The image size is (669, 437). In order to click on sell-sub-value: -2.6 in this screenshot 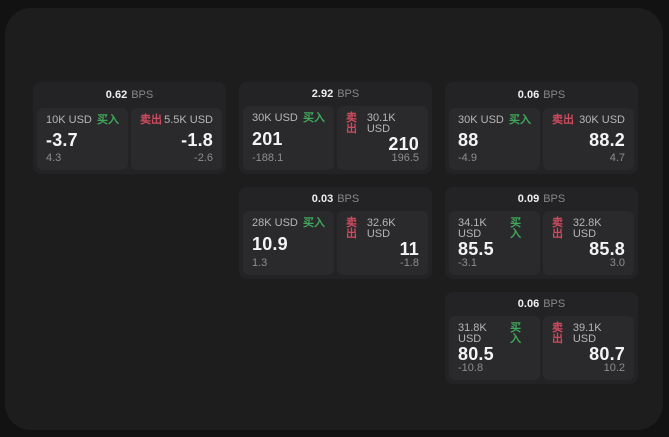, I will do `click(203, 158)`.